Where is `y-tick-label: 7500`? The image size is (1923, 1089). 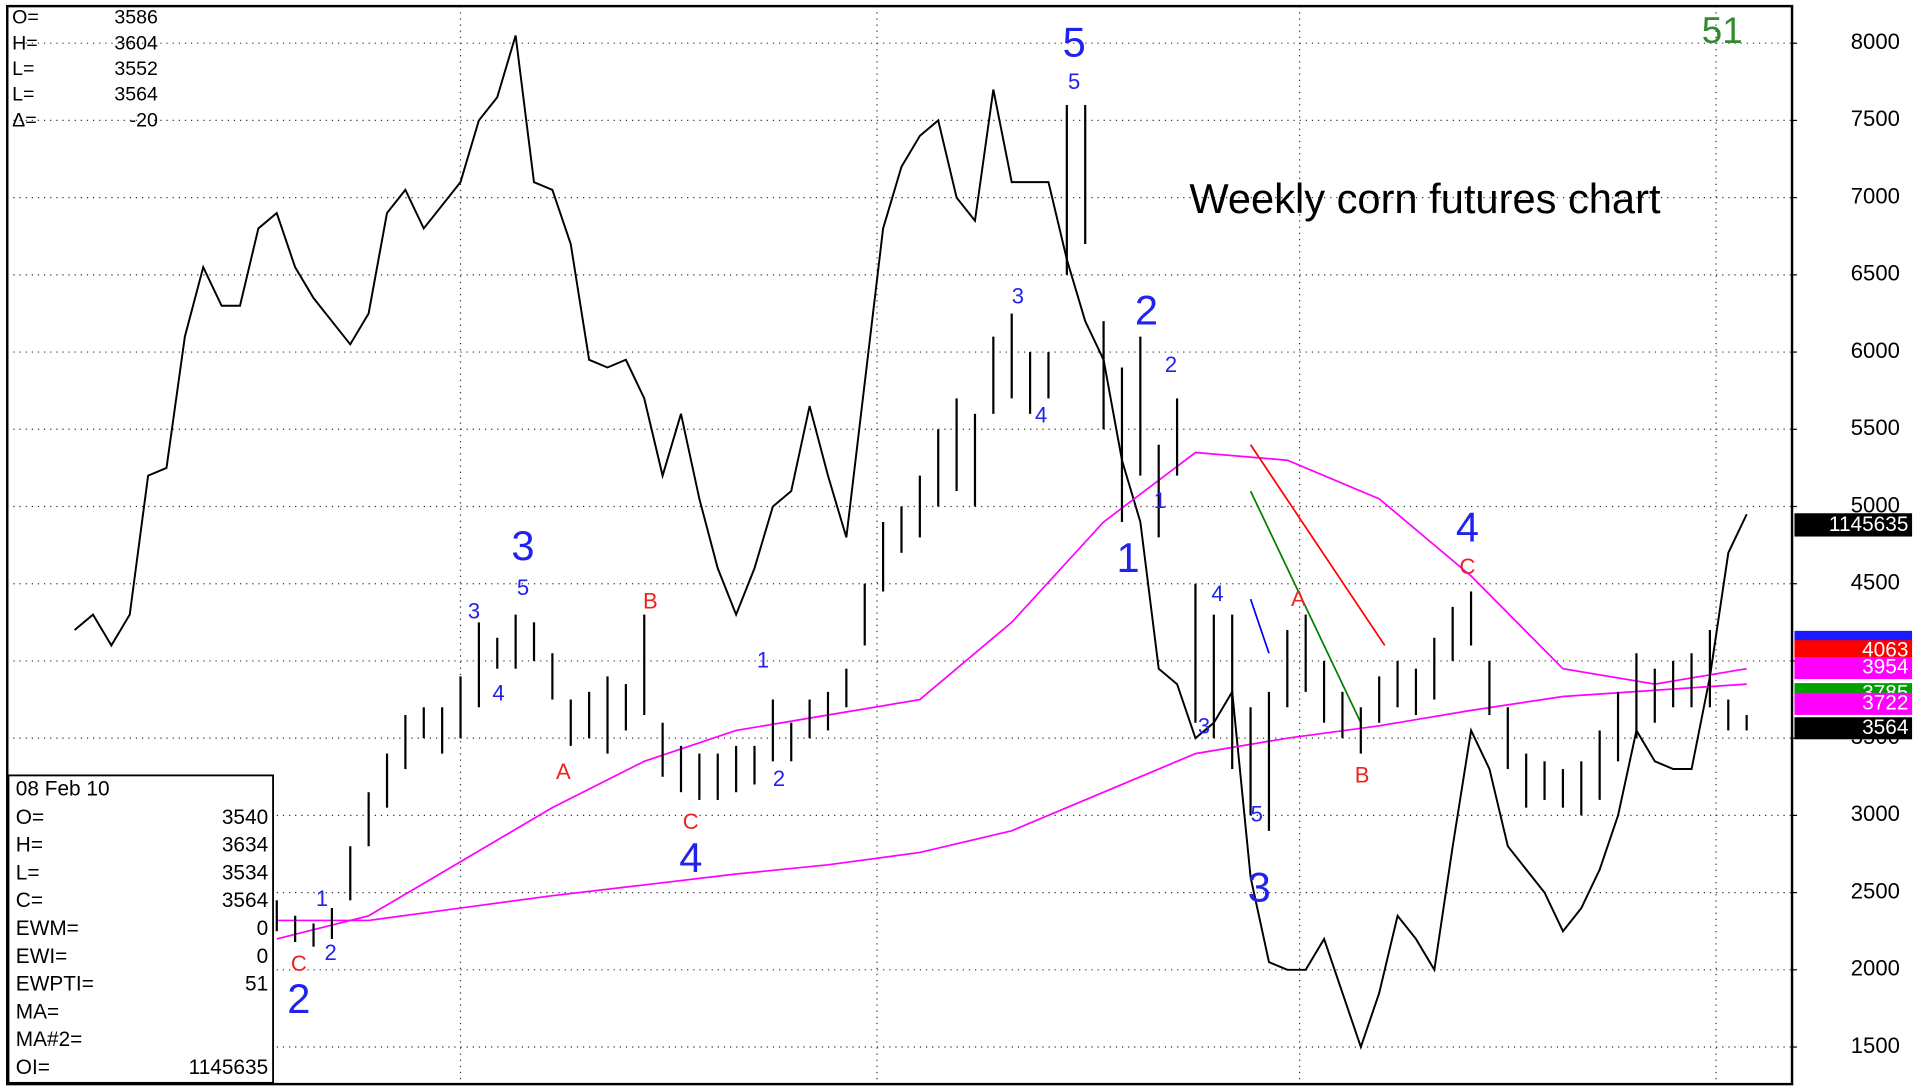 y-tick-label: 7500 is located at coordinates (1875, 118).